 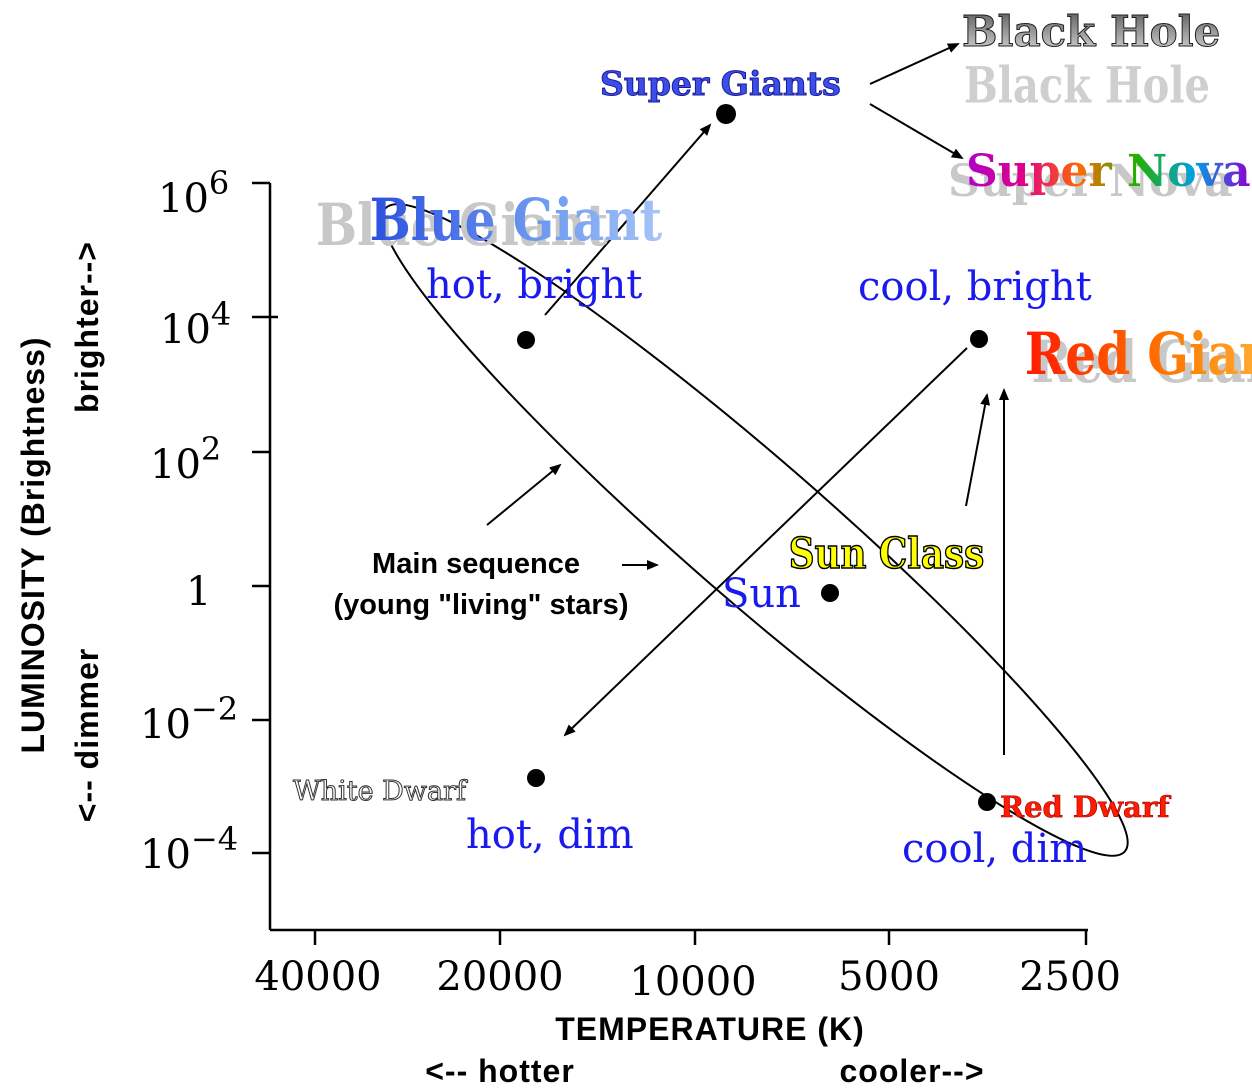 What do you see at coordinates (1142, 362) in the screenshot?
I see `red-giant-shadow: Red Giant` at bounding box center [1142, 362].